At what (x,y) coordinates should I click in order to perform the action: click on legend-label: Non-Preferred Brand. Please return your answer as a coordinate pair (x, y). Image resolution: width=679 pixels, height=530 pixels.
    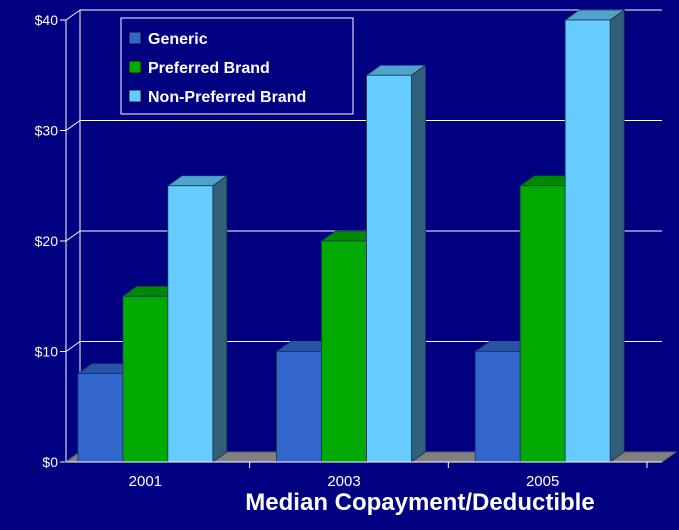
    Looking at the image, I should click on (227, 97).